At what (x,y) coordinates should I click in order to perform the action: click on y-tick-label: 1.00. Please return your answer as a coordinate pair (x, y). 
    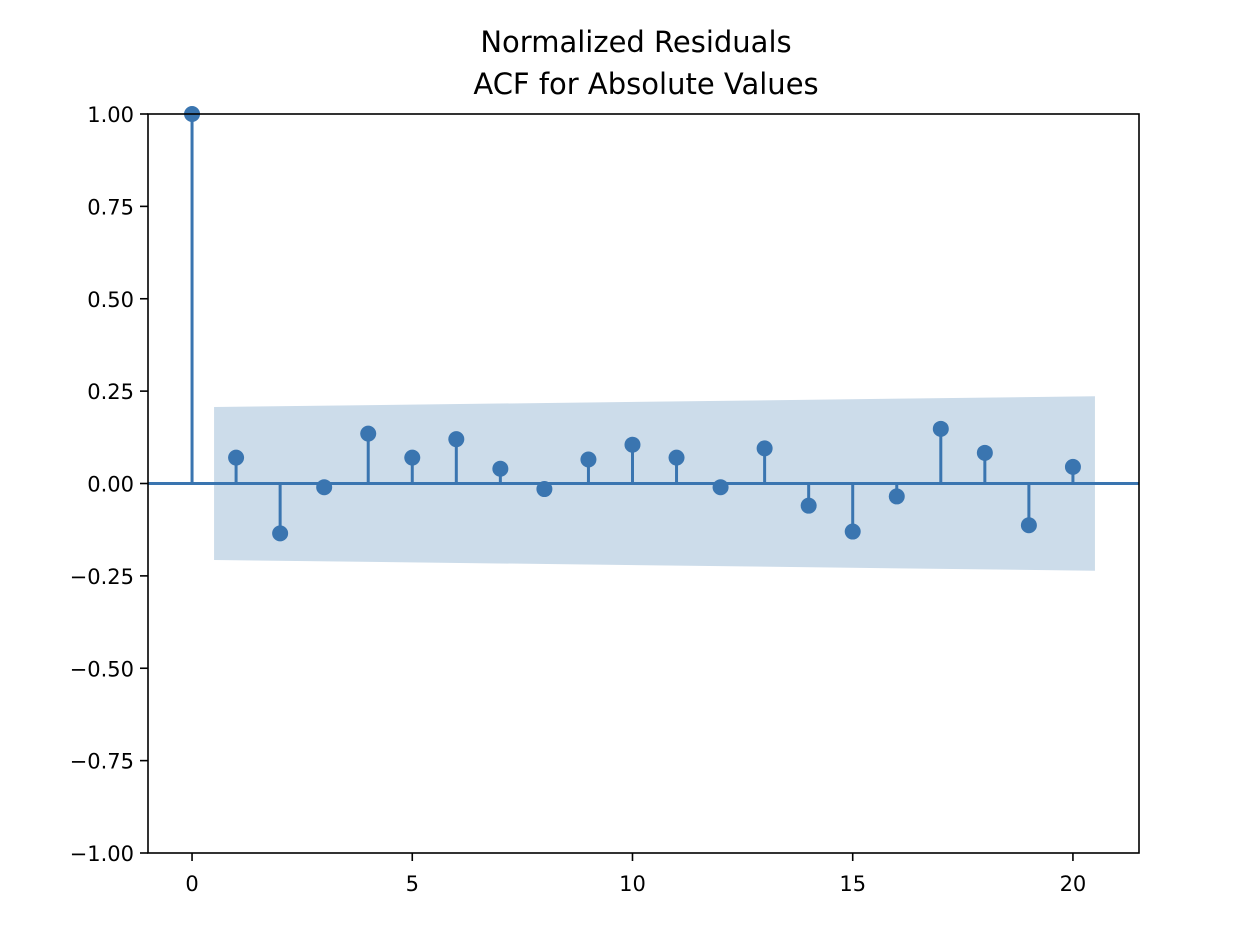
    Looking at the image, I should click on (110, 115).